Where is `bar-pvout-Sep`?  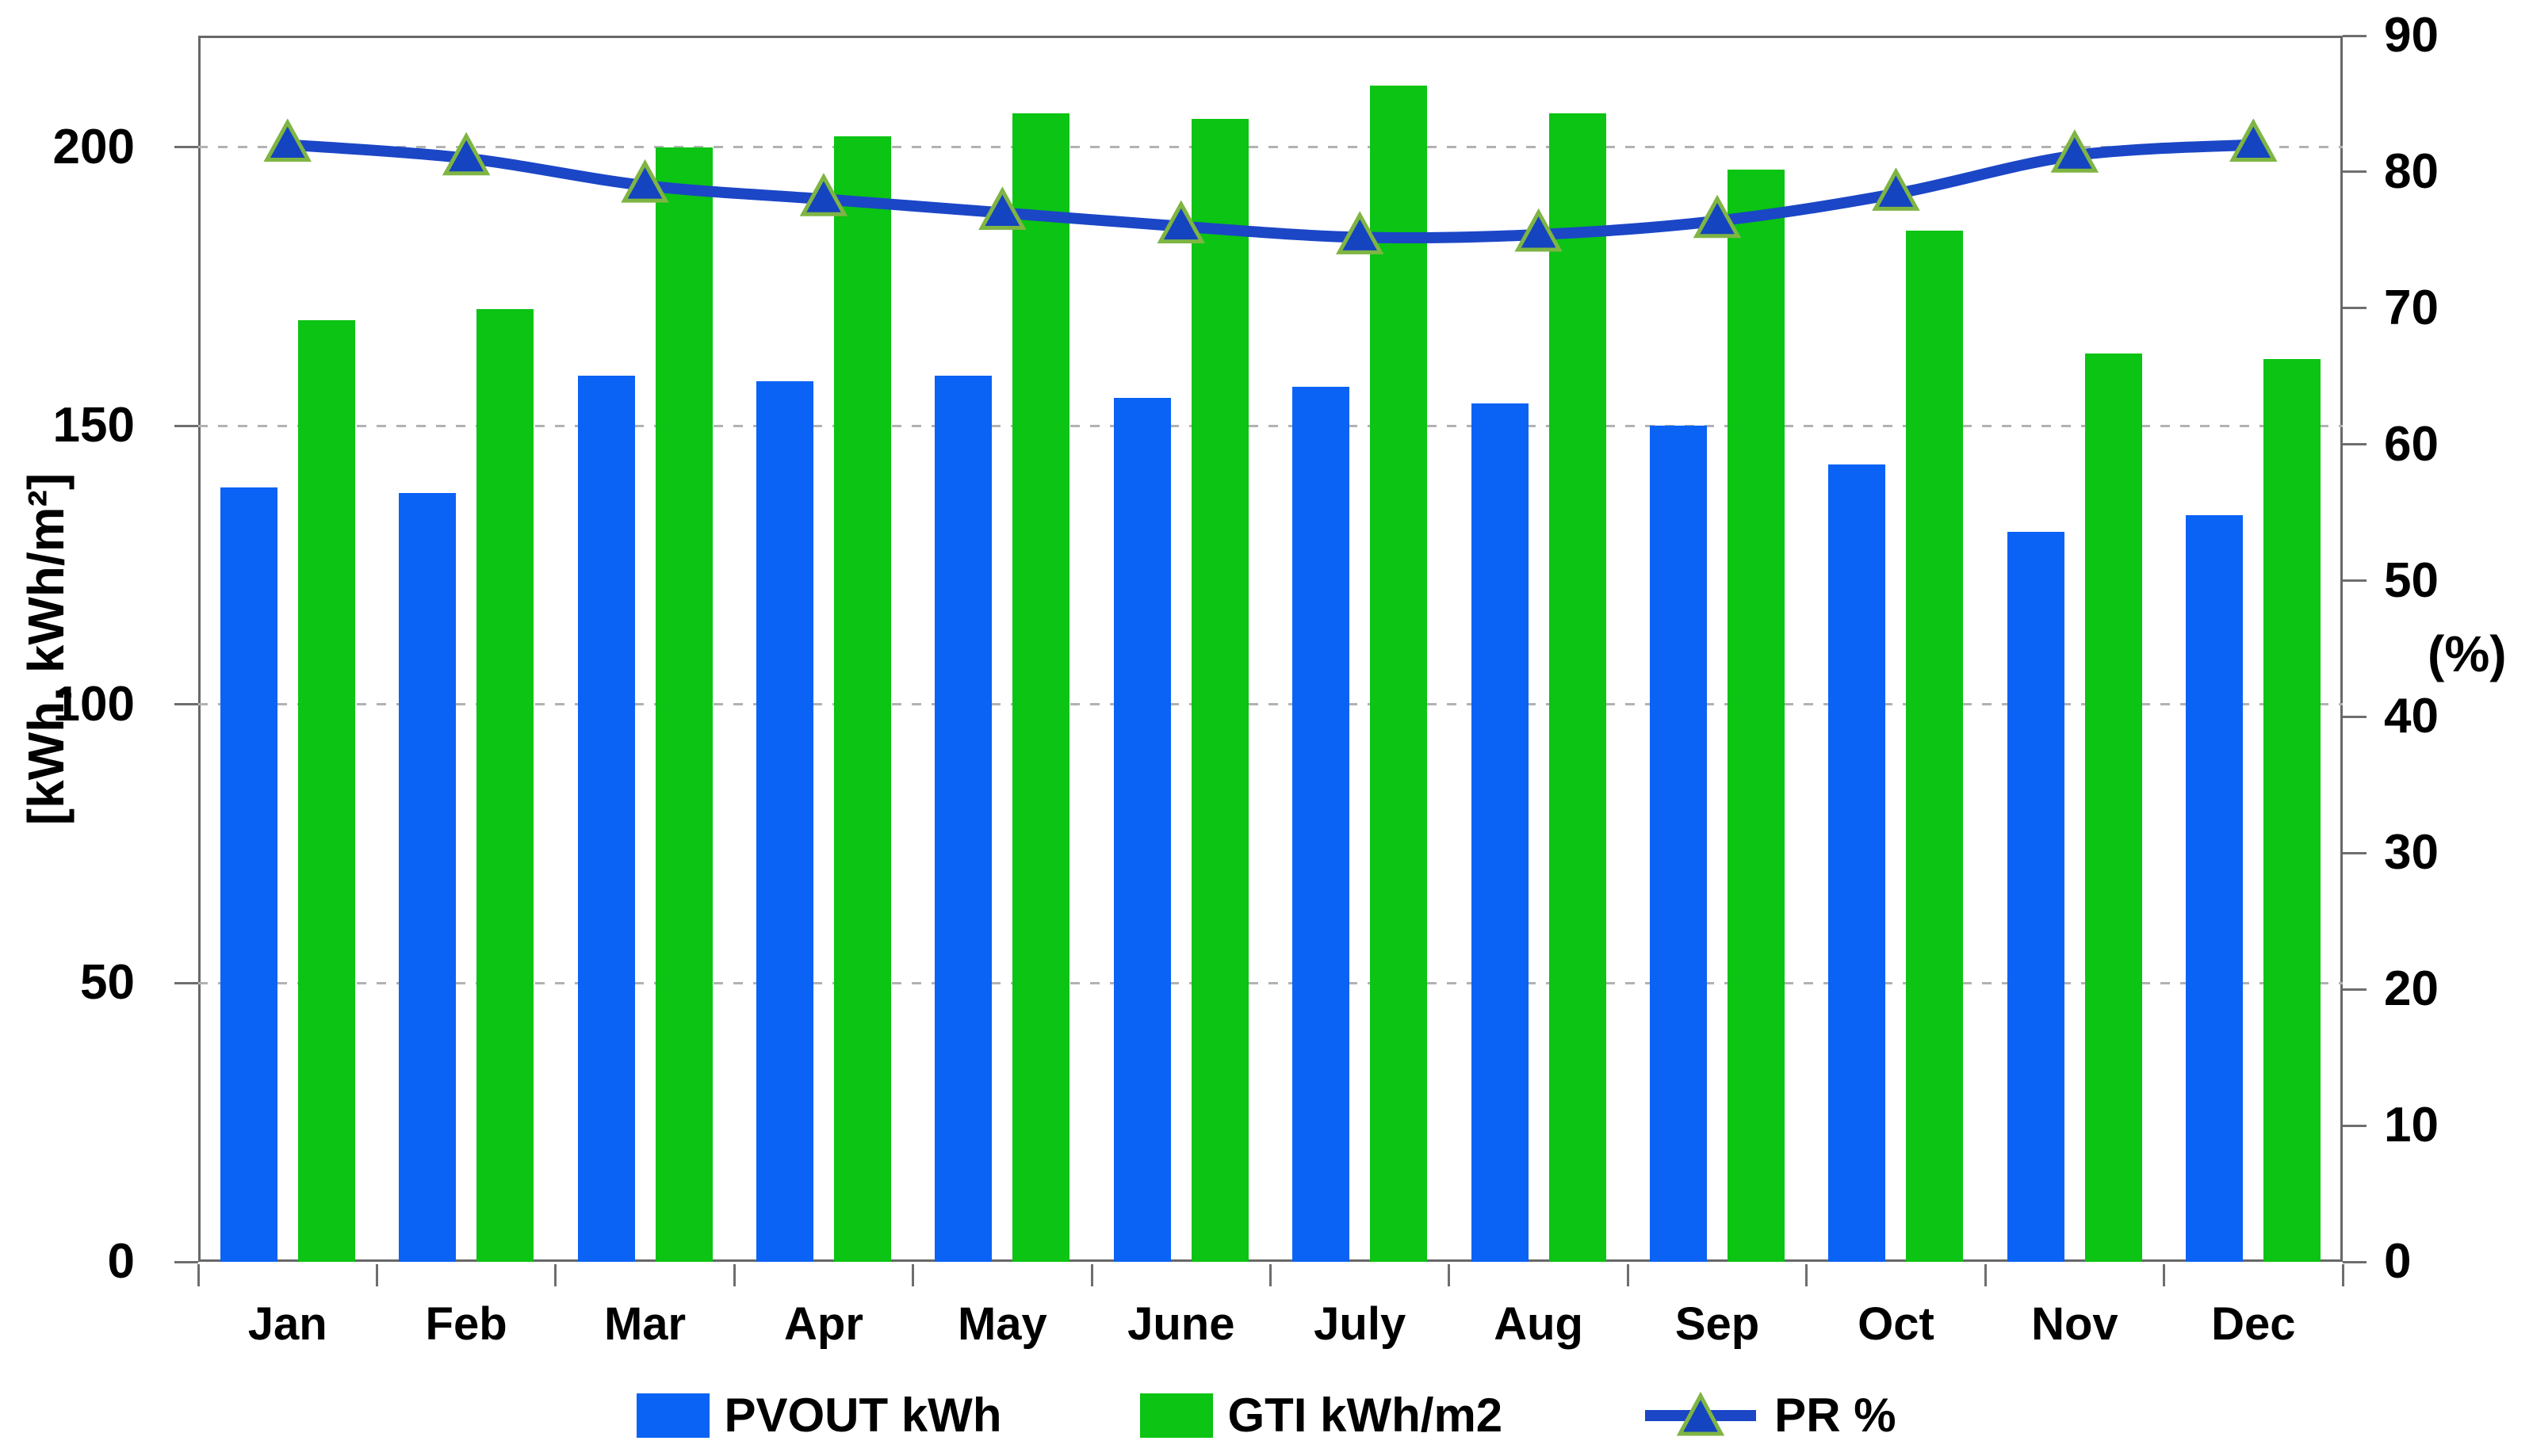
bar-pvout-Sep is located at coordinates (1679, 844).